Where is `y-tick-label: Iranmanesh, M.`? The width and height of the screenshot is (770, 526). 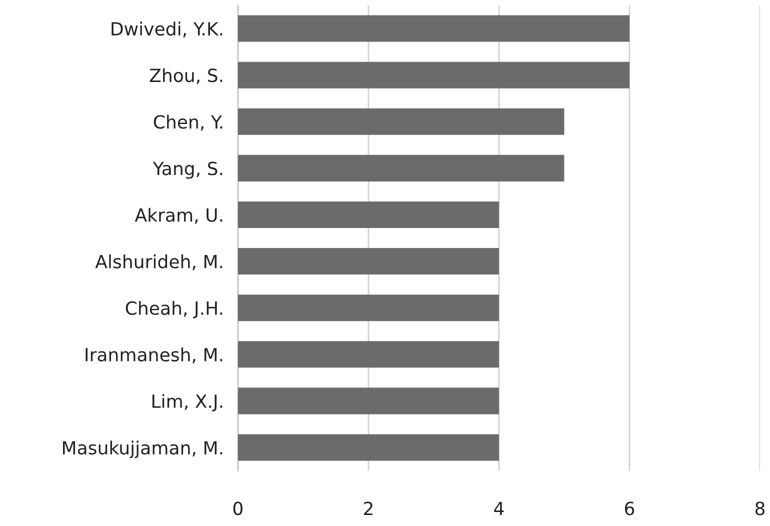 y-tick-label: Iranmanesh, M. is located at coordinates (154, 356).